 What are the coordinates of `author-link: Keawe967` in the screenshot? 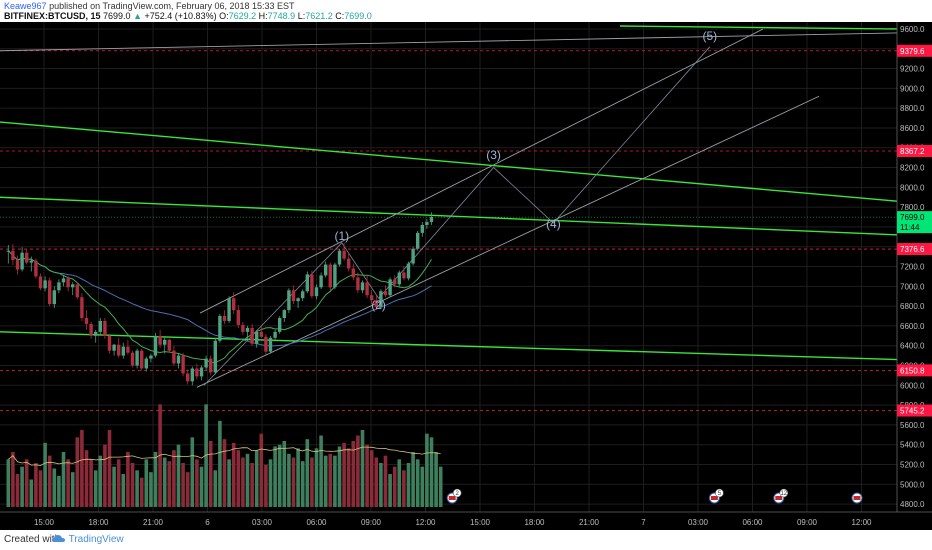 It's located at (25, 6).